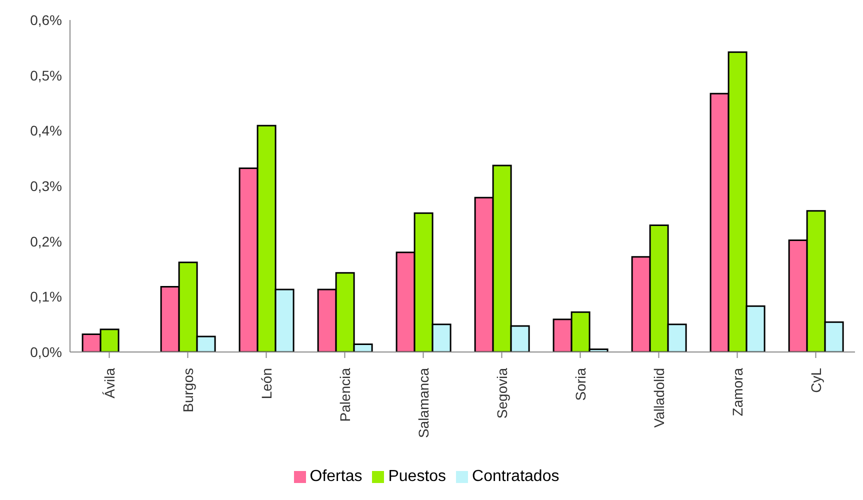 The width and height of the screenshot is (863, 500). Describe the element at coordinates (417, 476) in the screenshot. I see `legend-label: Puestos` at that location.